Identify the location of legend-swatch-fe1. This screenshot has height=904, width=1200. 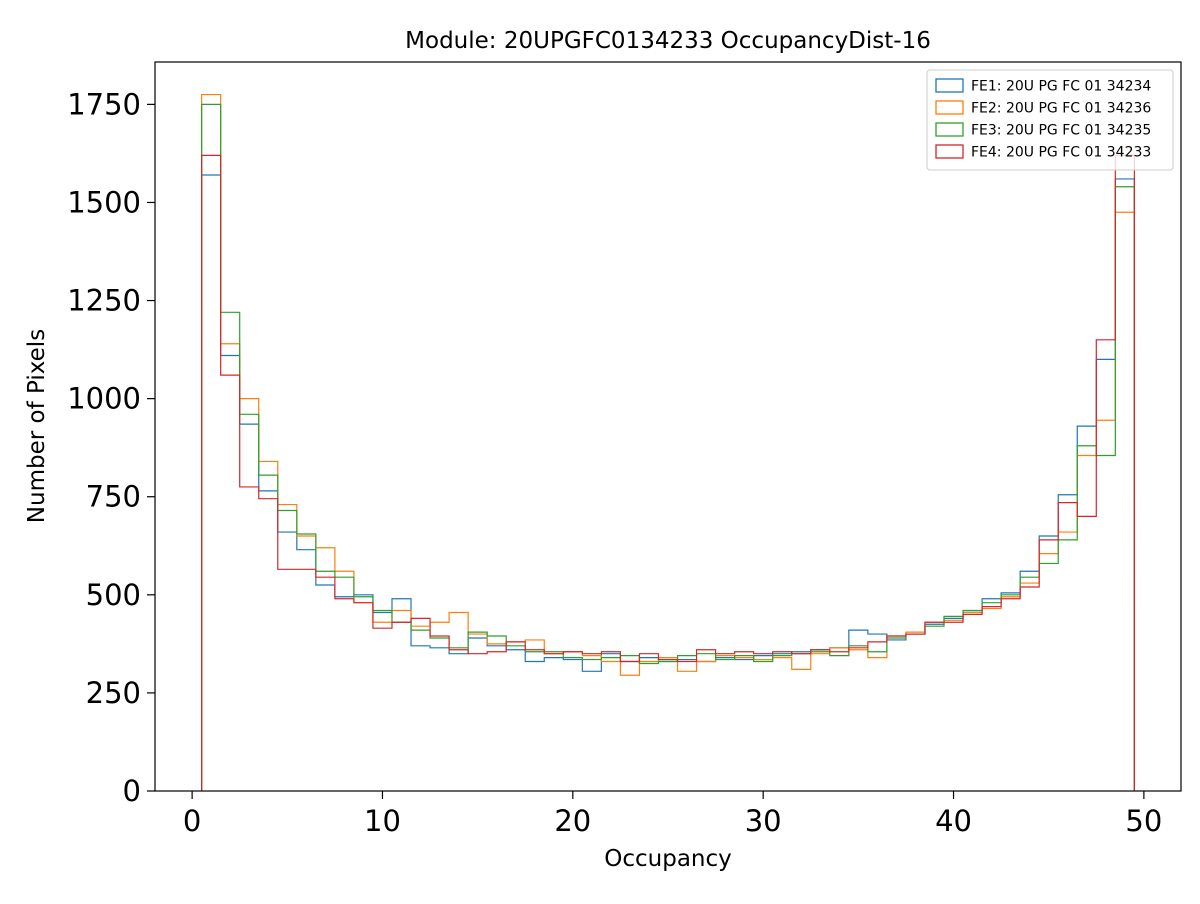
(949, 85).